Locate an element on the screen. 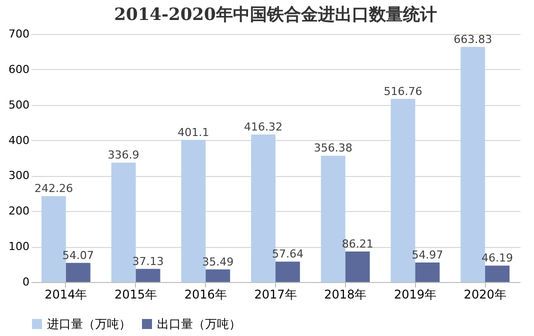 This screenshot has width=534, height=336. data-label: 37.13 is located at coordinates (148, 261).